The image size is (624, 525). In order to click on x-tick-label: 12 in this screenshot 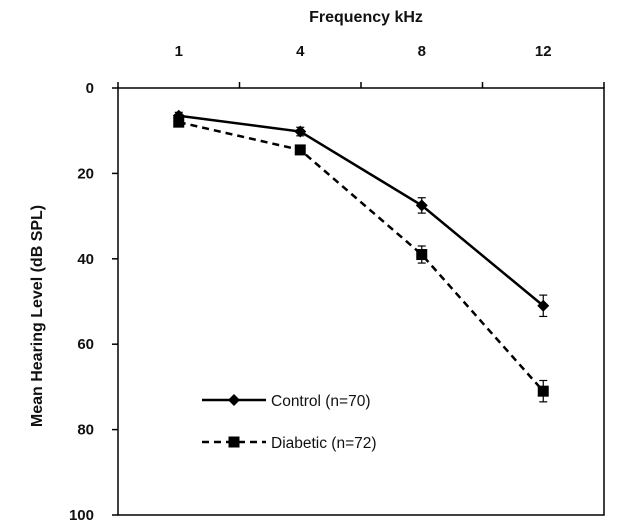, I will do `click(543, 51)`.